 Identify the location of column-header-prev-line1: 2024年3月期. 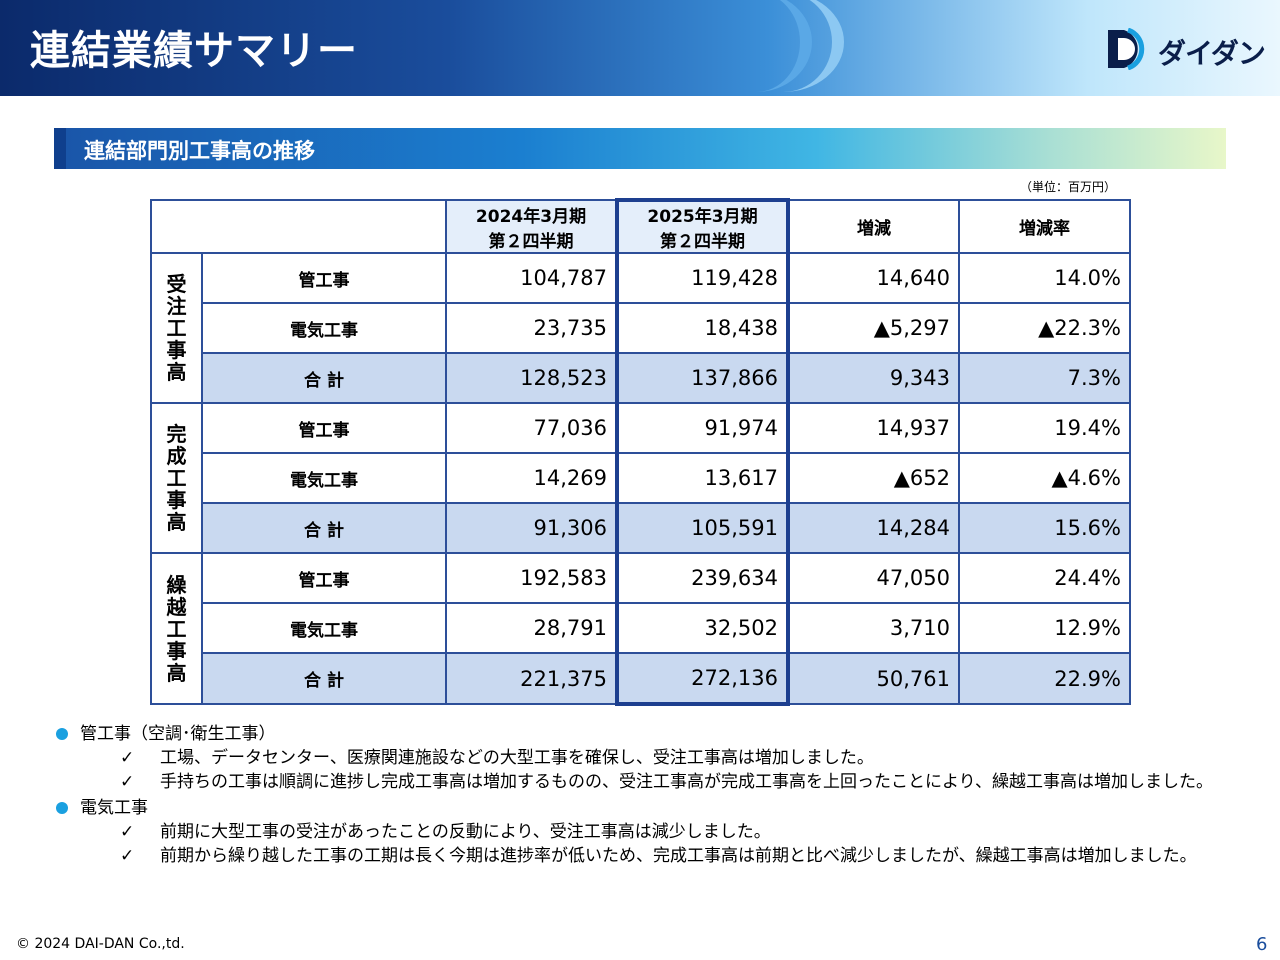
(531, 216).